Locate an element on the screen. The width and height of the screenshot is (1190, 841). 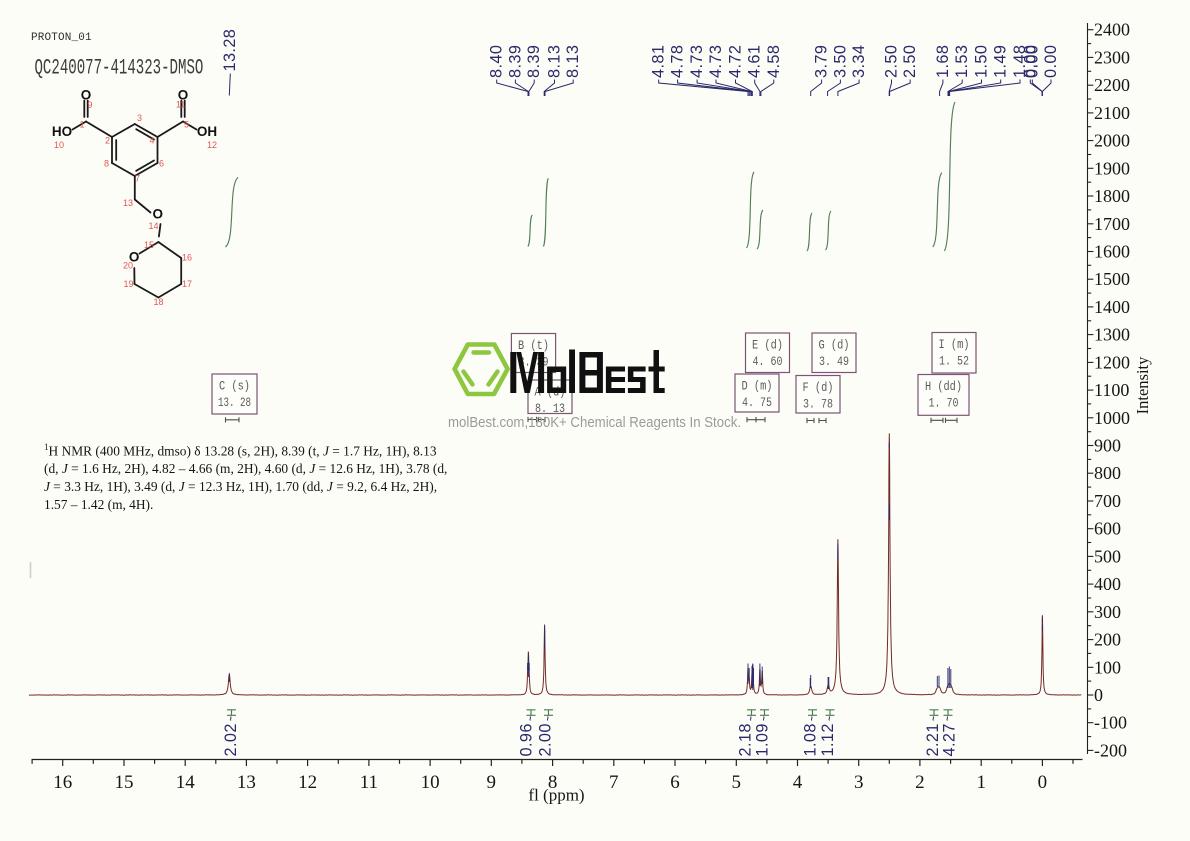
svg-text: 1000 is located at coordinates (1112, 418).